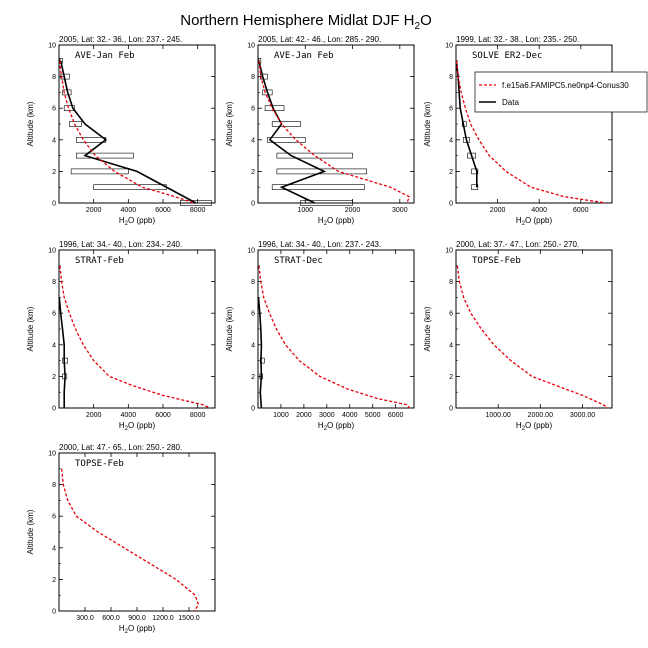 The width and height of the screenshot is (648, 648). Describe the element at coordinates (304, 56) in the screenshot. I see `campaign-label: AVE-Jan Feb` at that location.